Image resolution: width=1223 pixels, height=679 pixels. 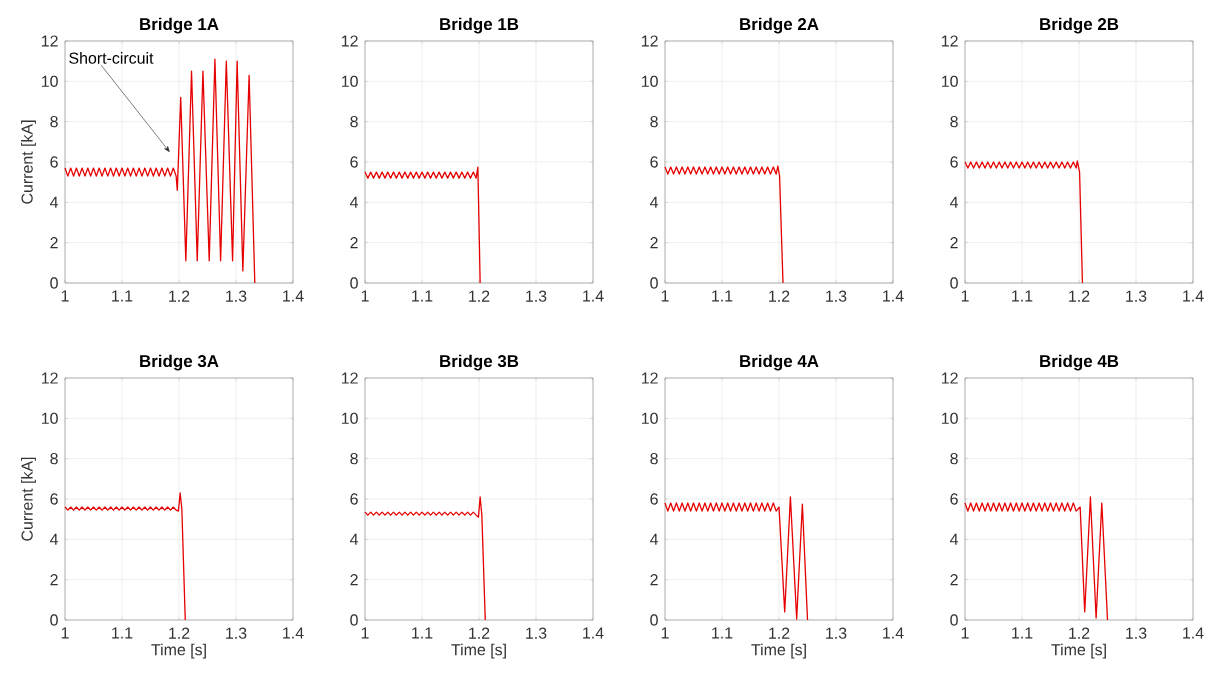 What do you see at coordinates (111, 58) in the screenshot?
I see `annotation: Short-circuit` at bounding box center [111, 58].